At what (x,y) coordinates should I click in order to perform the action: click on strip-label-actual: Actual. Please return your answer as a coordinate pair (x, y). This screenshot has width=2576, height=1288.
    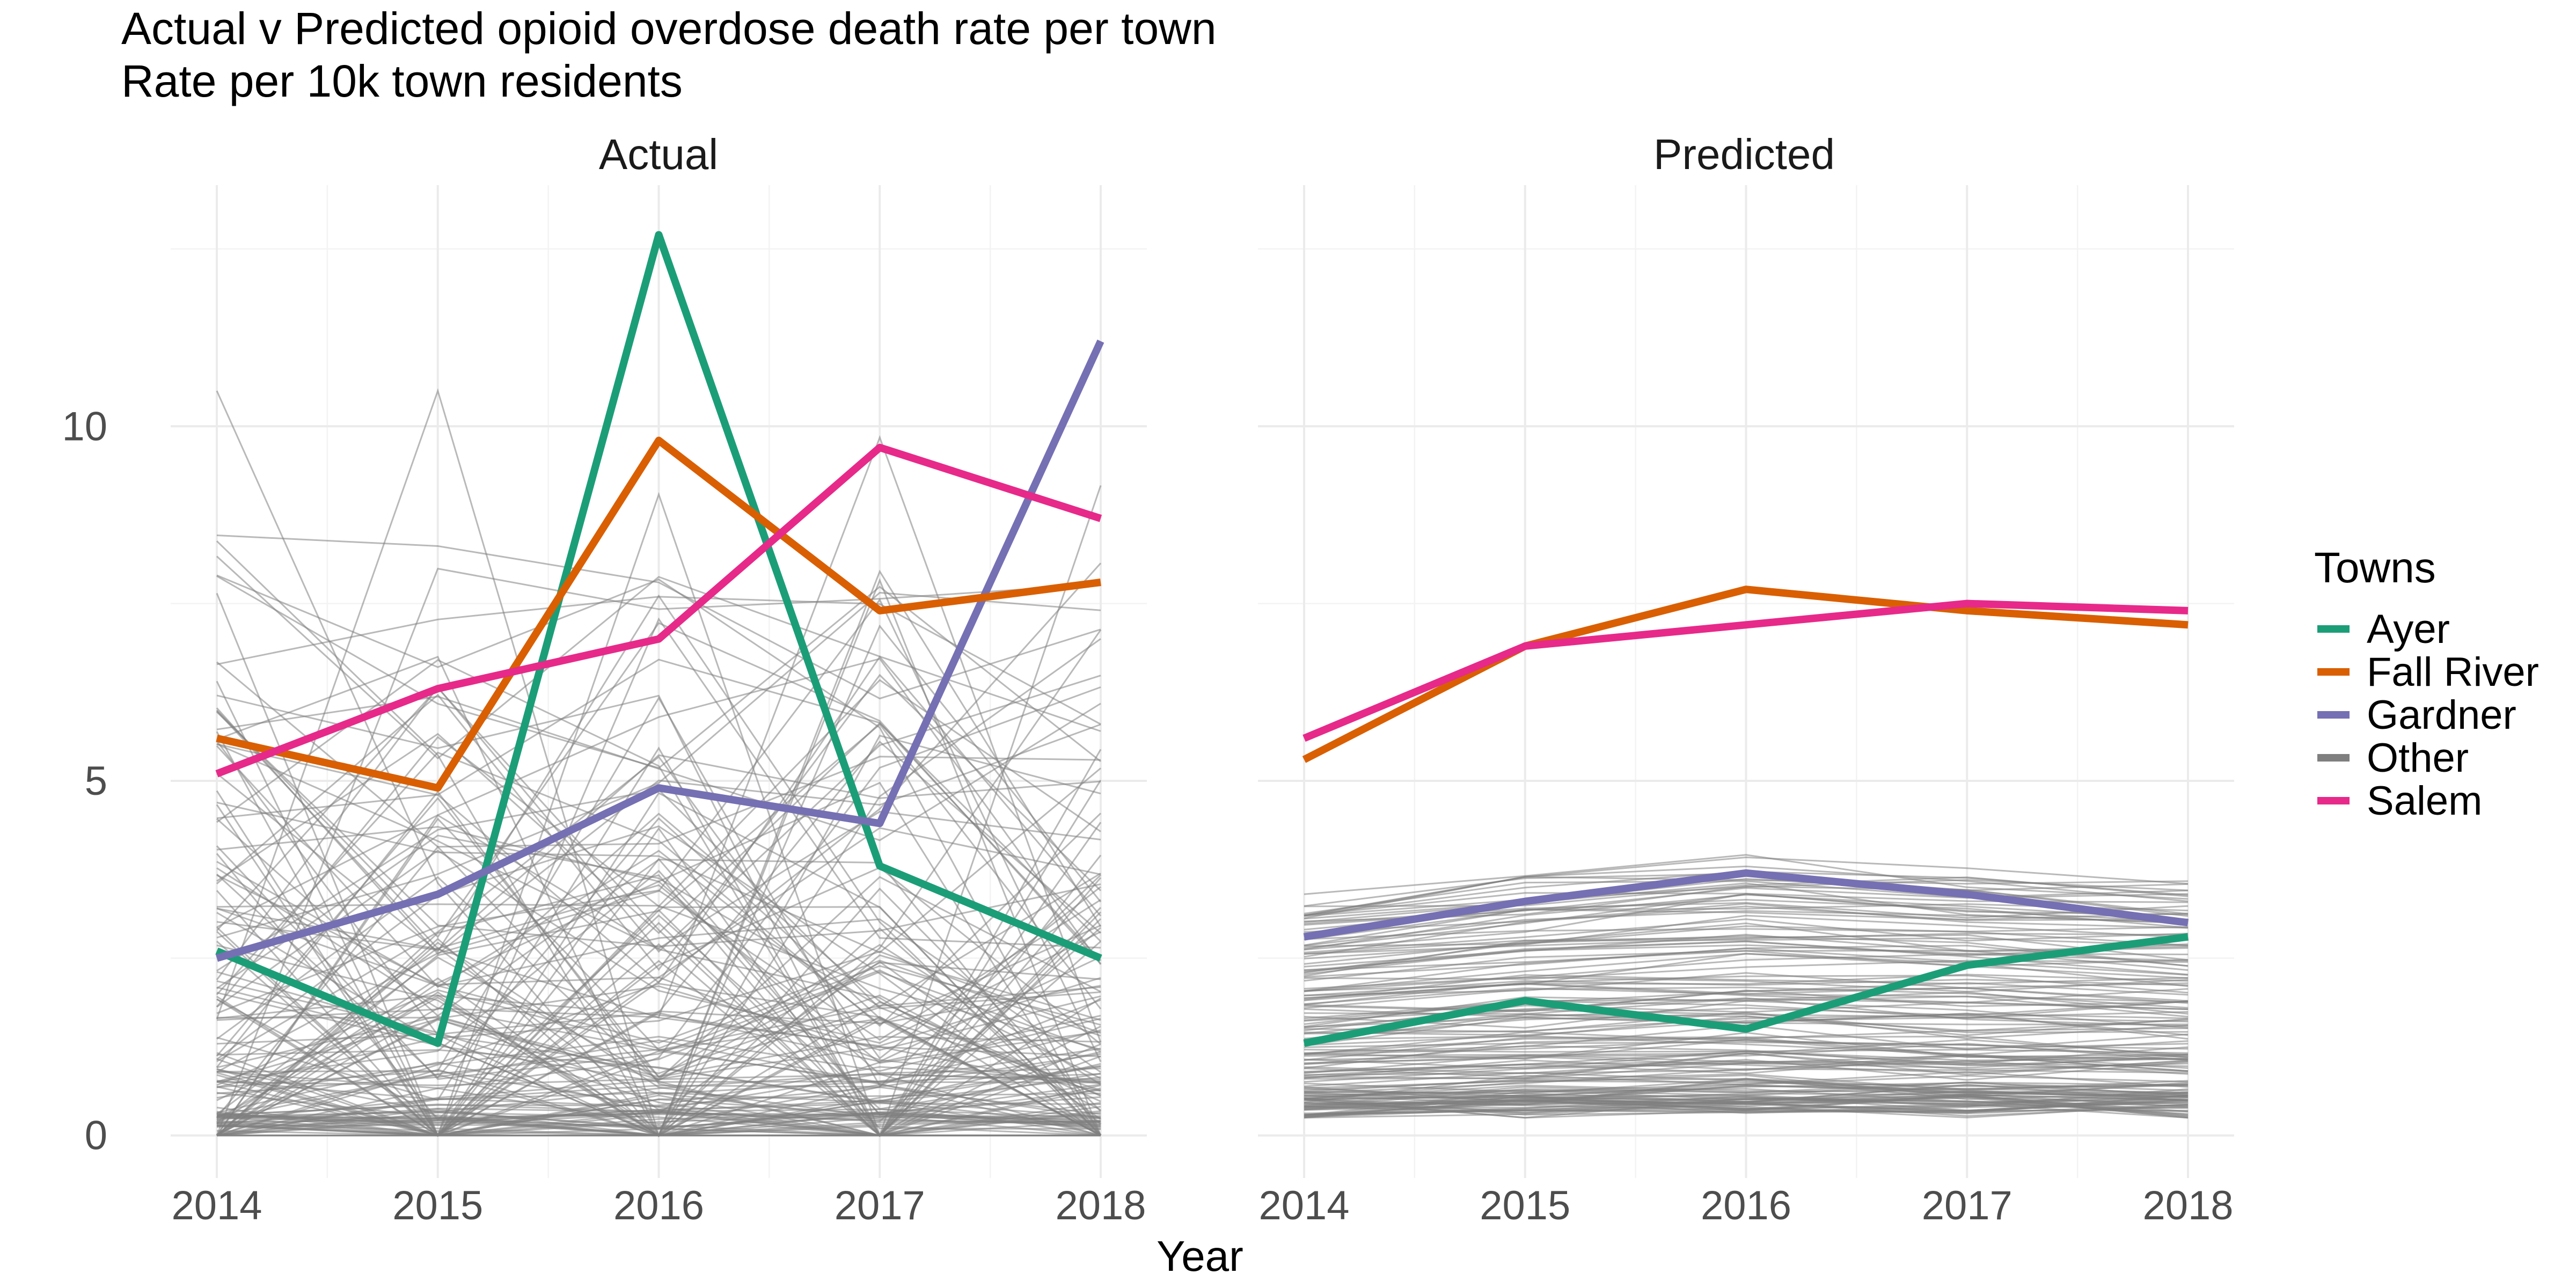
    Looking at the image, I should click on (658, 154).